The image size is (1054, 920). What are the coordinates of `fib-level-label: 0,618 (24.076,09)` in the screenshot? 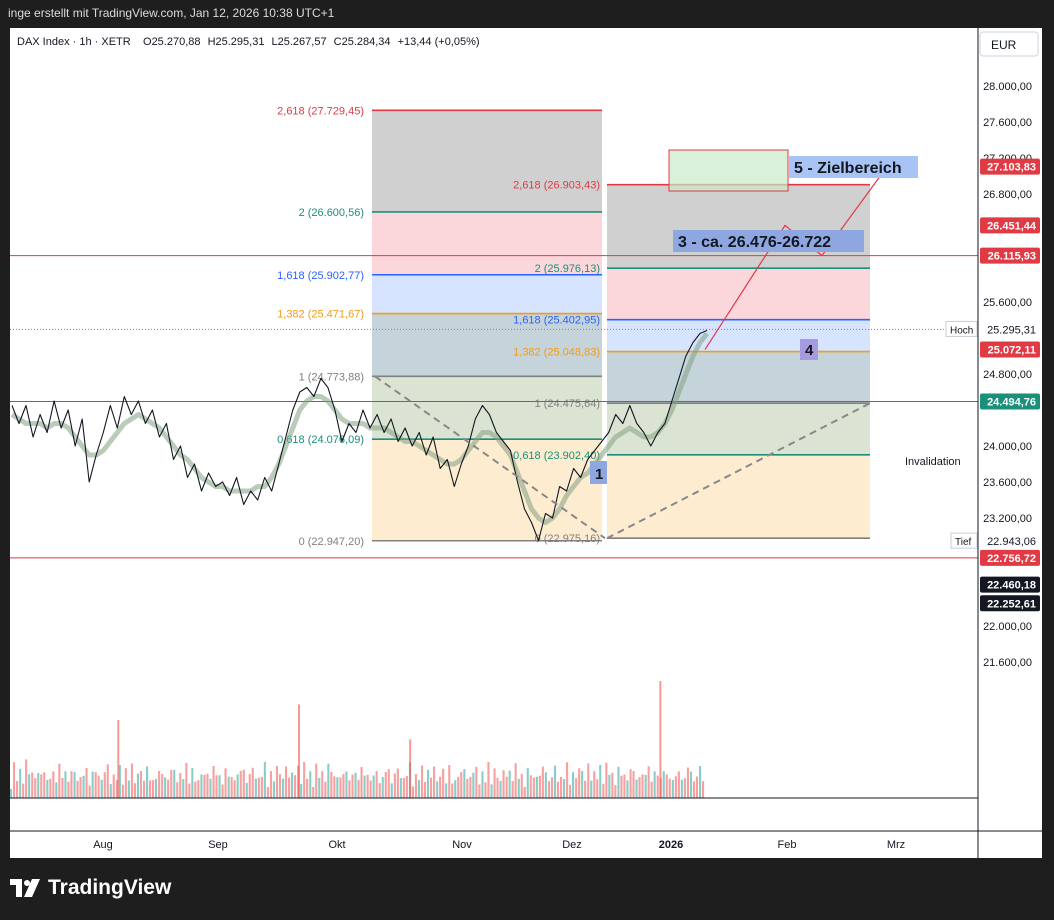 It's located at (320, 440).